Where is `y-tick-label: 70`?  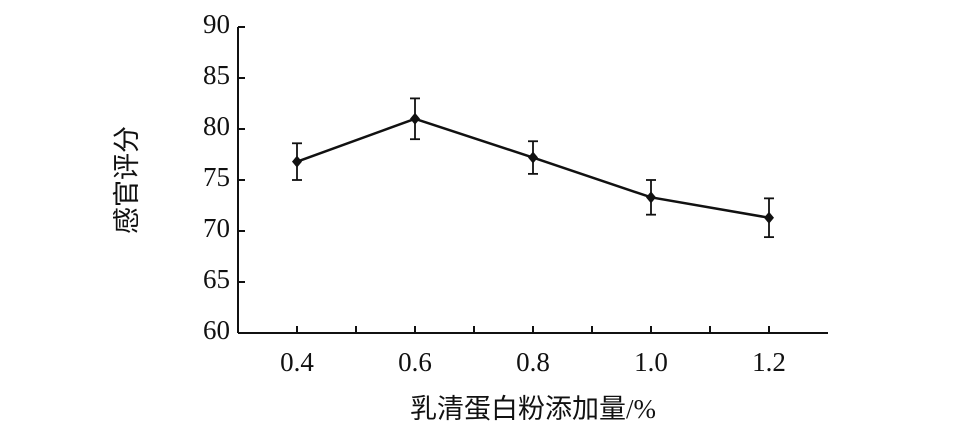 y-tick-label: 70 is located at coordinates (216, 228).